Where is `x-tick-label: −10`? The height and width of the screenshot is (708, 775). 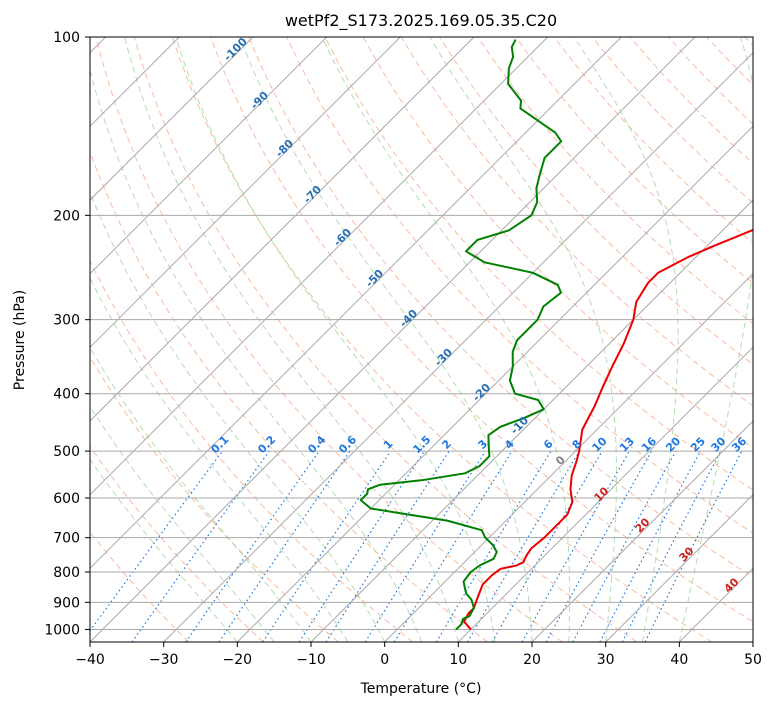
x-tick-label: −10 is located at coordinates (311, 660).